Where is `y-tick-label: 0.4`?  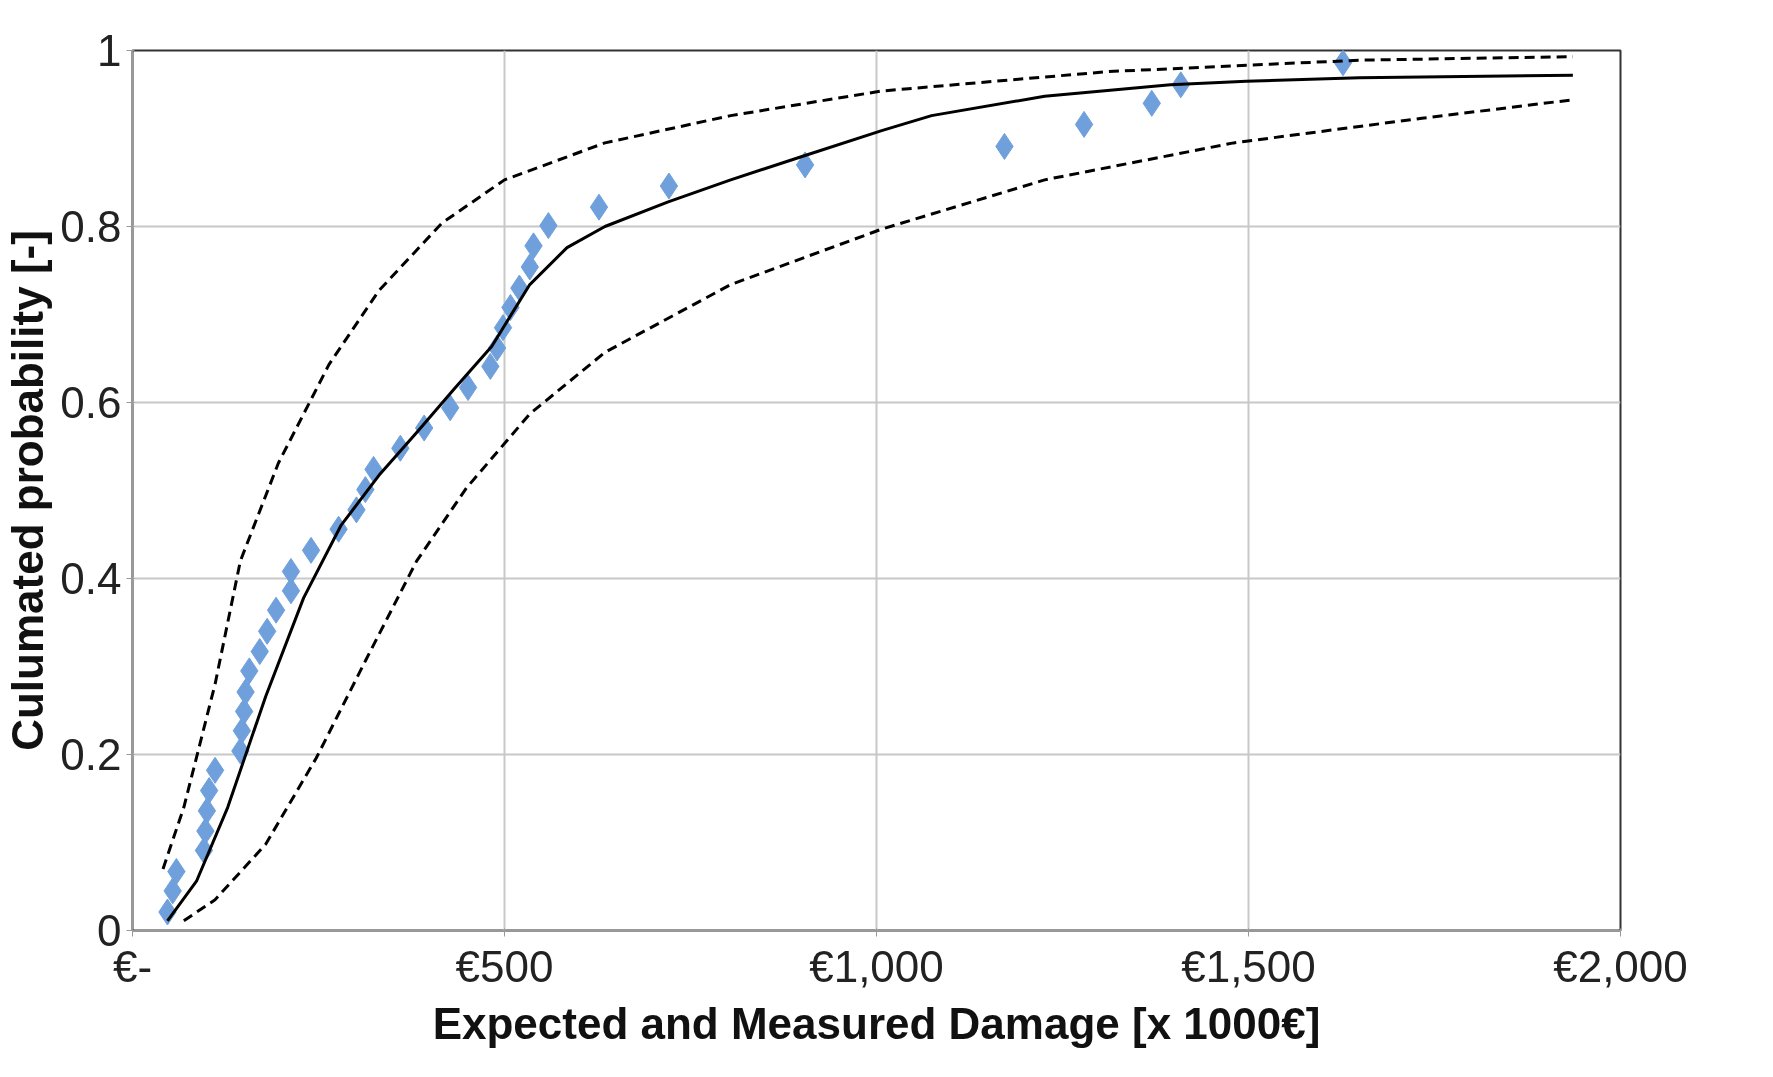
y-tick-label: 0.4 is located at coordinates (91, 578).